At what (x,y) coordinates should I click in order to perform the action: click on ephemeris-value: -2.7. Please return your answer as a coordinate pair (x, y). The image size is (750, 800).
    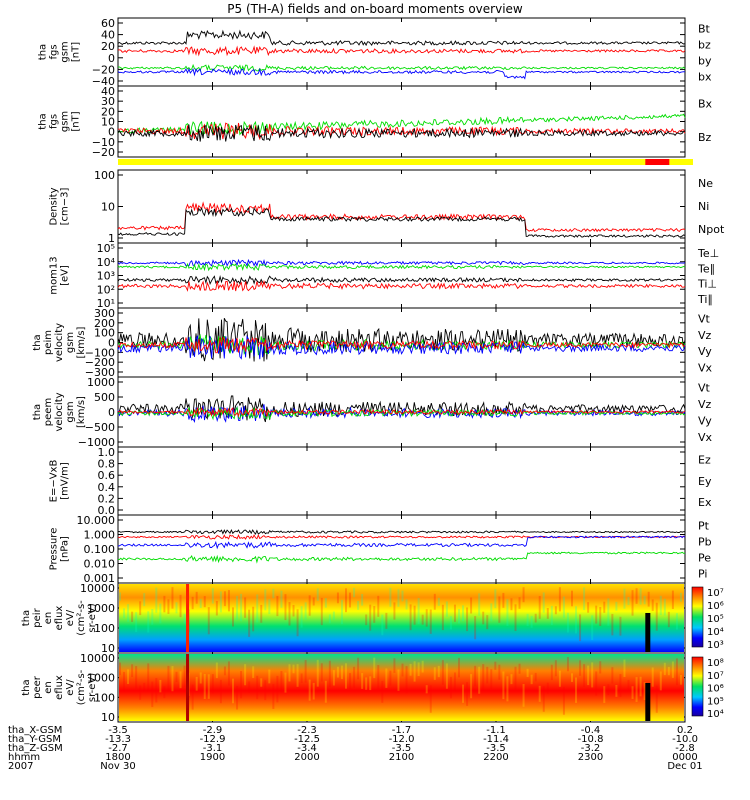
    Looking at the image, I should click on (118, 748).